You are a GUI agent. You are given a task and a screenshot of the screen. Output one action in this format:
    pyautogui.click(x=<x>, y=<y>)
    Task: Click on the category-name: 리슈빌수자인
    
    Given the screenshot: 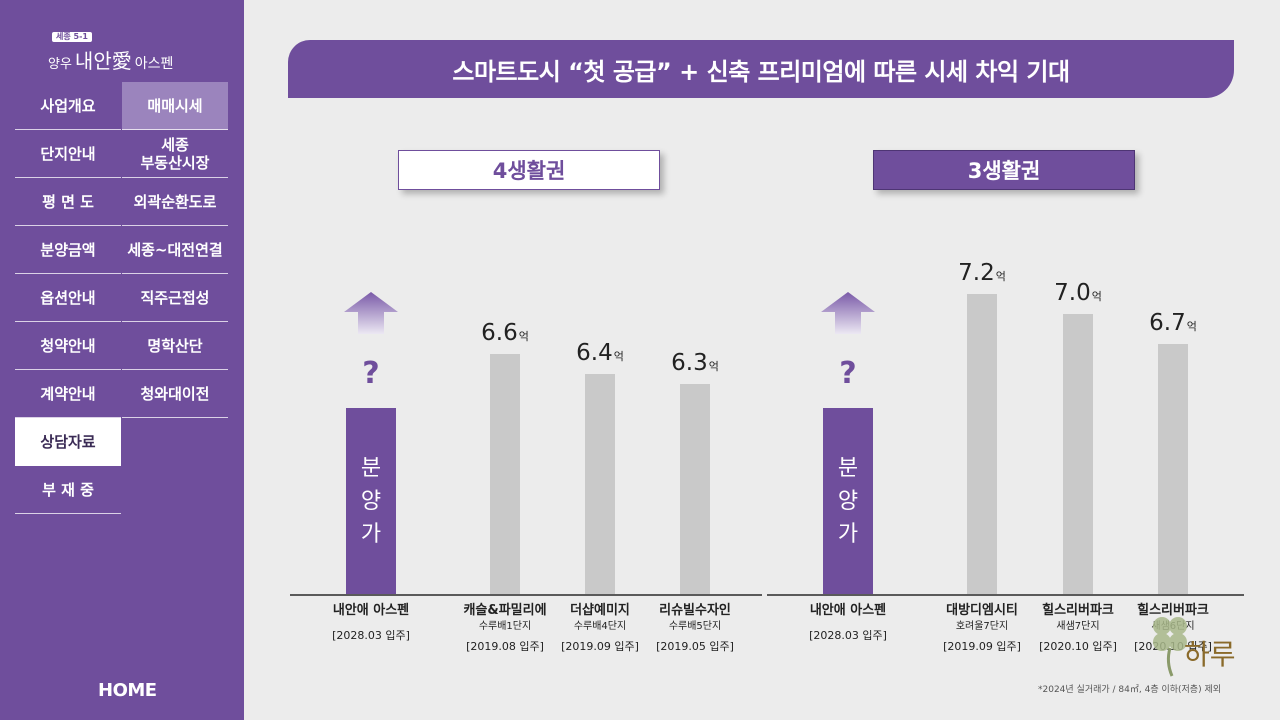 What is the action you would take?
    pyautogui.click(x=695, y=610)
    